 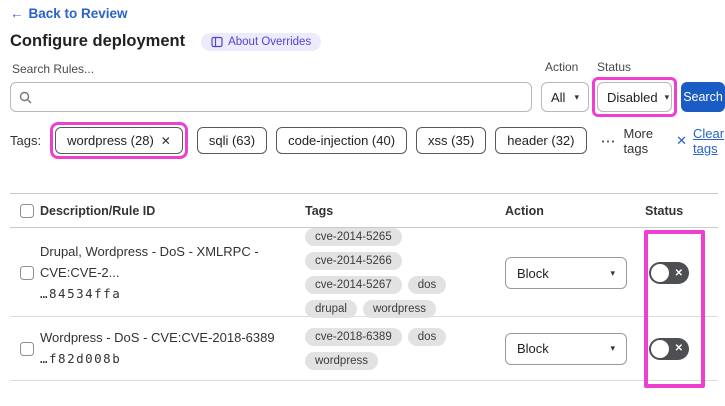 I want to click on tag-chip: cve-2018-6389, so click(x=353, y=336).